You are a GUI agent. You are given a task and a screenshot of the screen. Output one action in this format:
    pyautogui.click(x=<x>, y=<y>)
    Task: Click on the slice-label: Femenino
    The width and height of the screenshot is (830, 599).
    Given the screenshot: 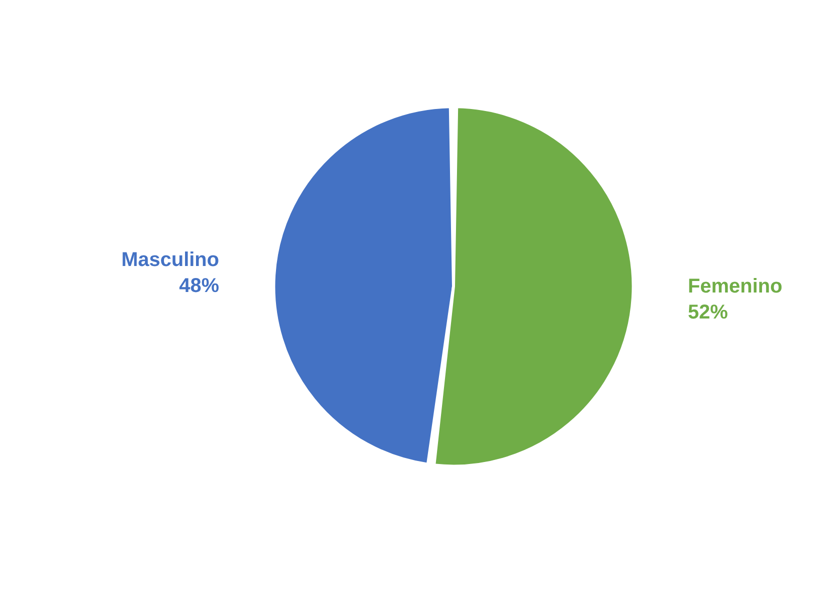 What is the action you would take?
    pyautogui.click(x=735, y=287)
    